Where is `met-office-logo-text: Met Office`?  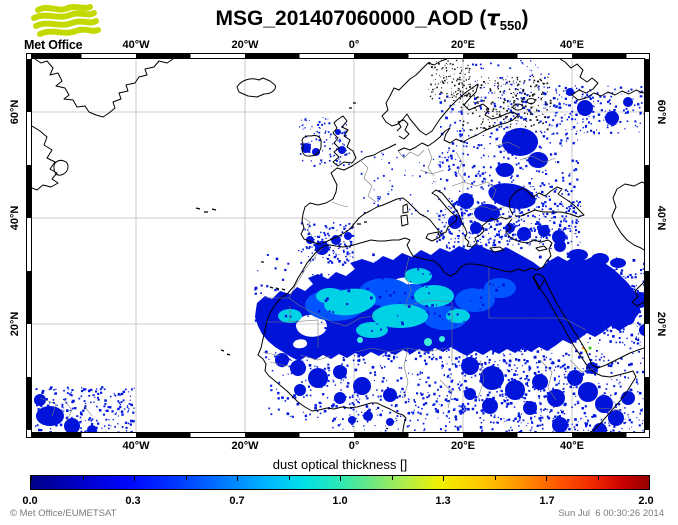 met-office-logo-text: Met Office is located at coordinates (53, 45).